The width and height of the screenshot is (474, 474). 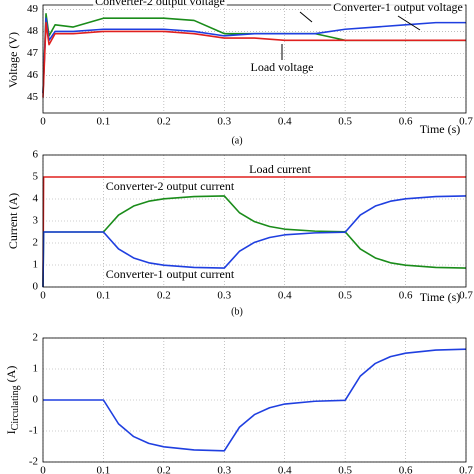 I want to click on y-tick-label: -2, so click(x=33, y=462).